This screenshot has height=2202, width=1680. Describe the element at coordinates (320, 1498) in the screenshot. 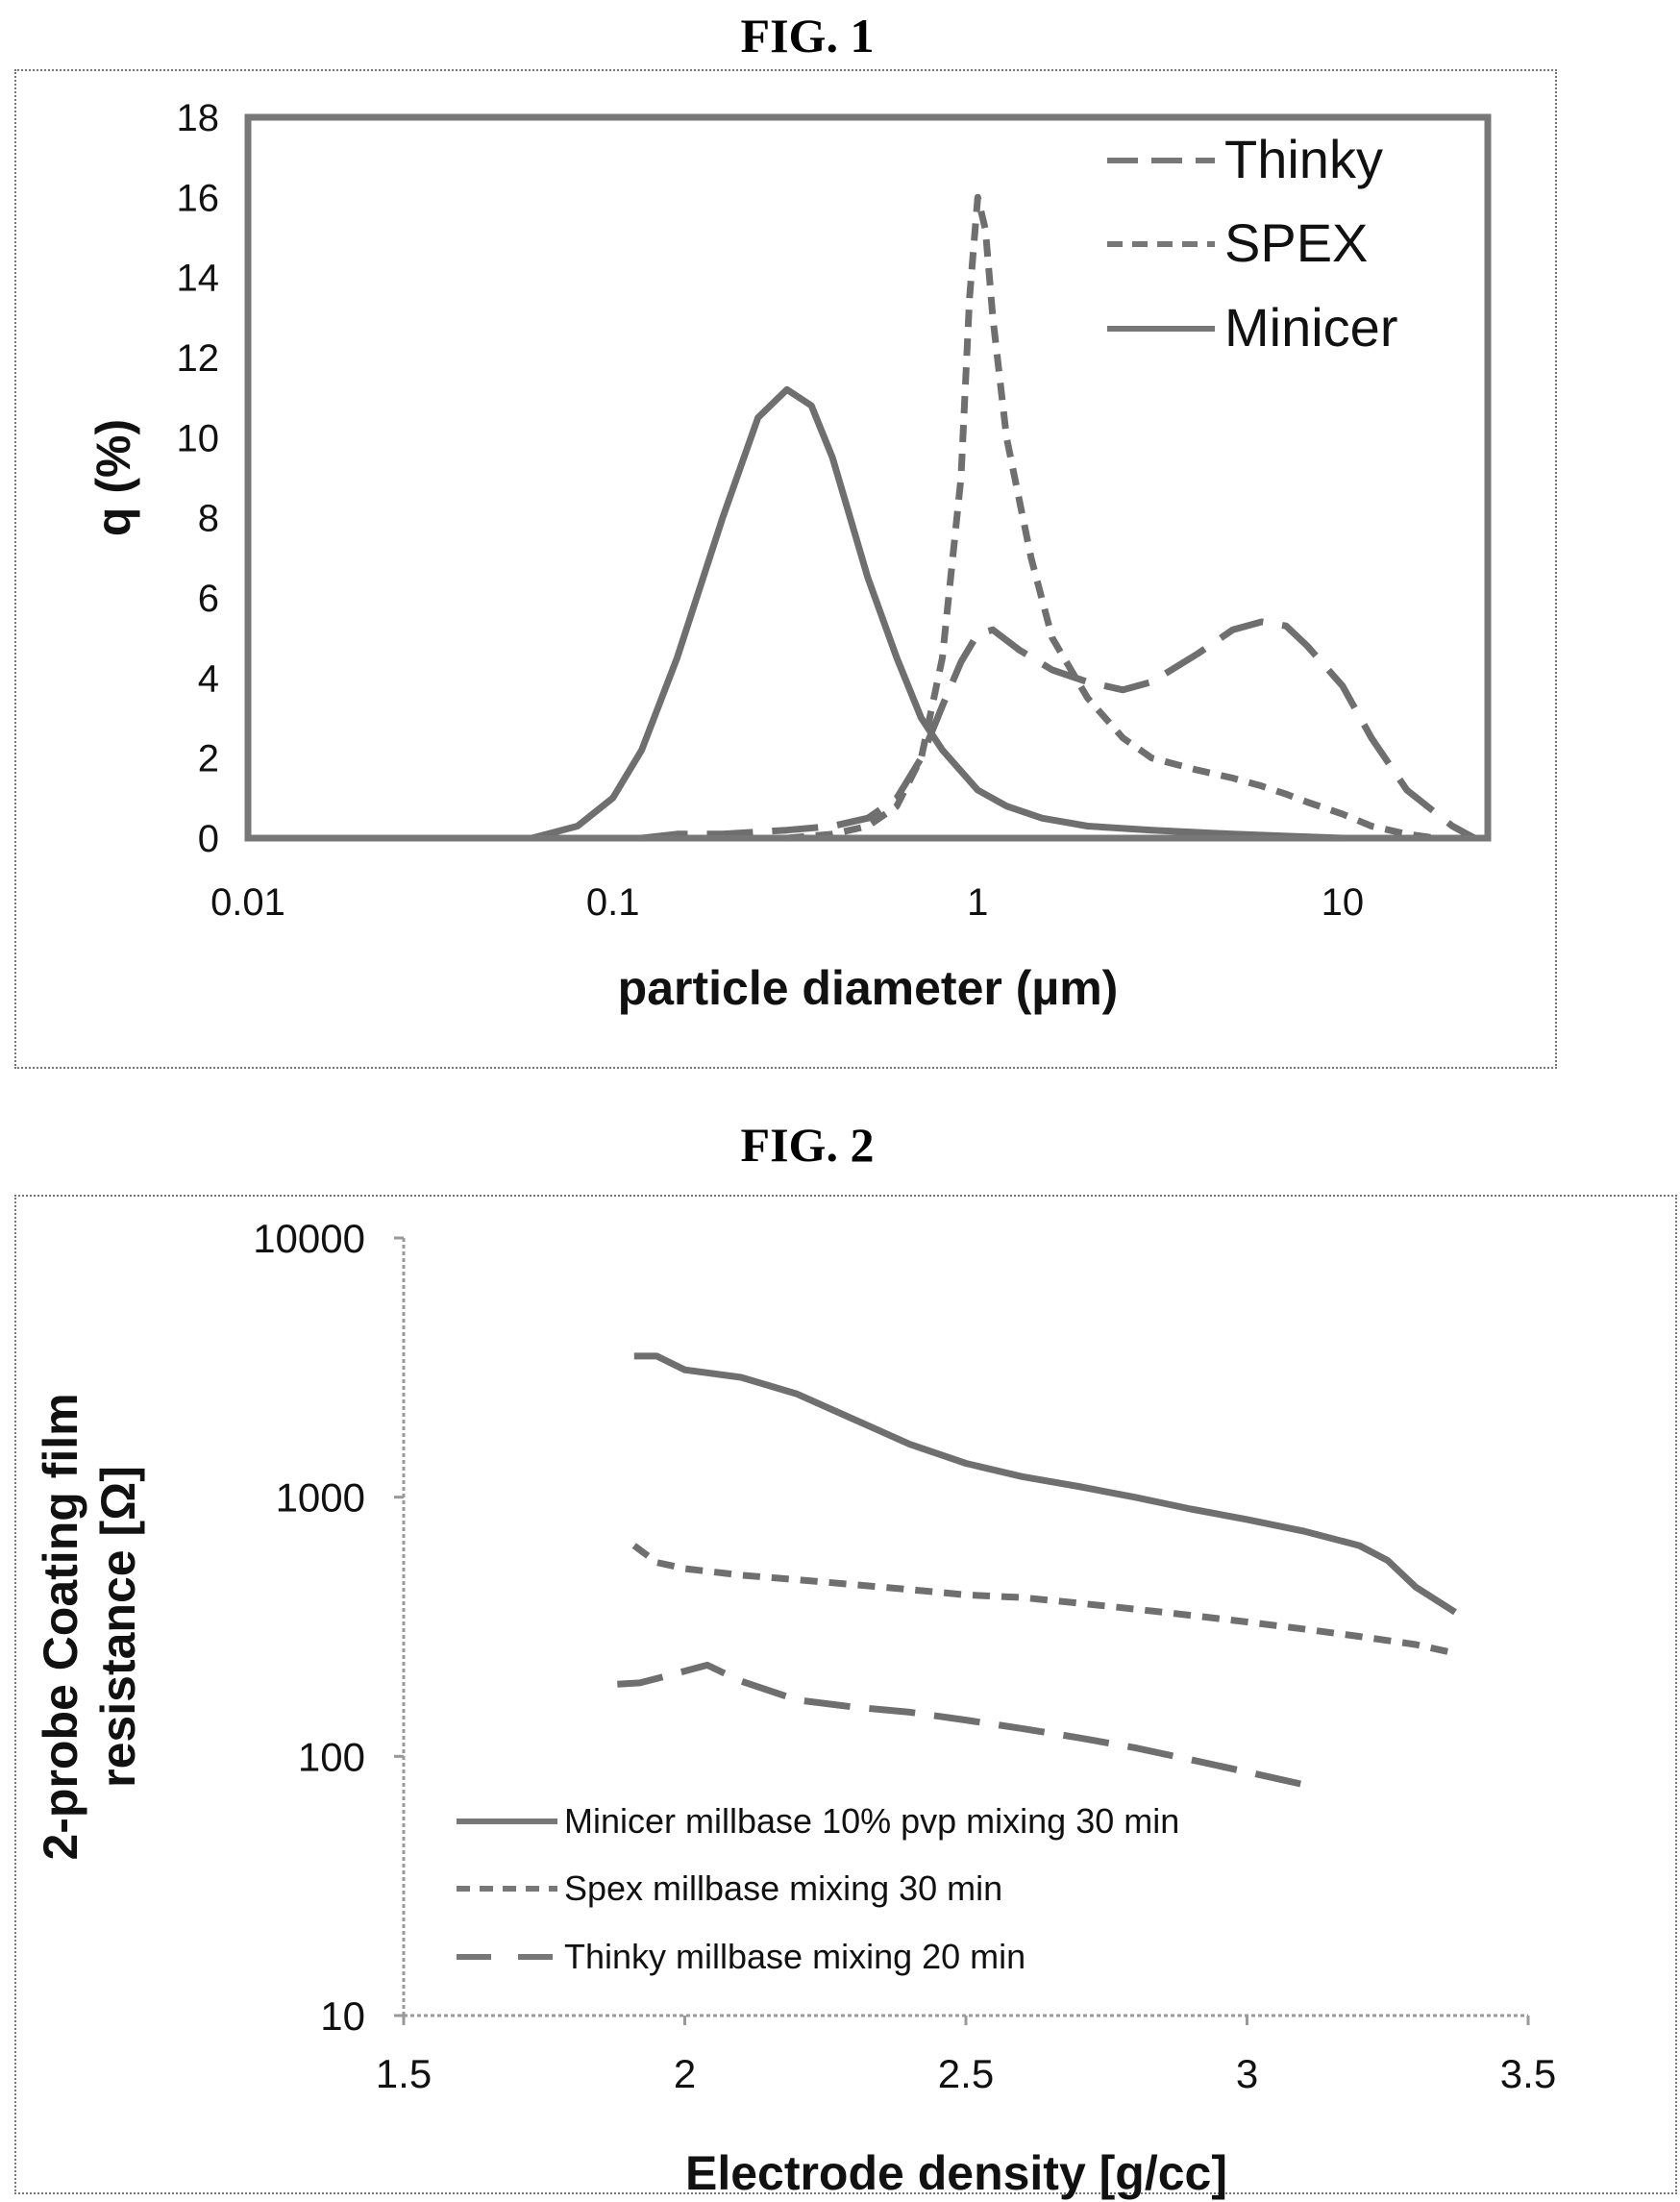

I see `y-tick-label: 1000` at that location.